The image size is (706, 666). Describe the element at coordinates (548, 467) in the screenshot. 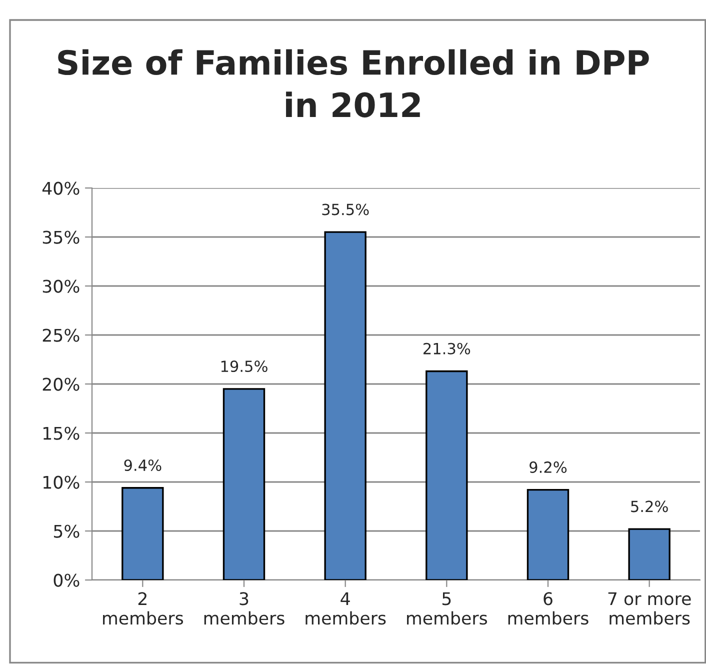

I see `data-label: 9.2%` at that location.